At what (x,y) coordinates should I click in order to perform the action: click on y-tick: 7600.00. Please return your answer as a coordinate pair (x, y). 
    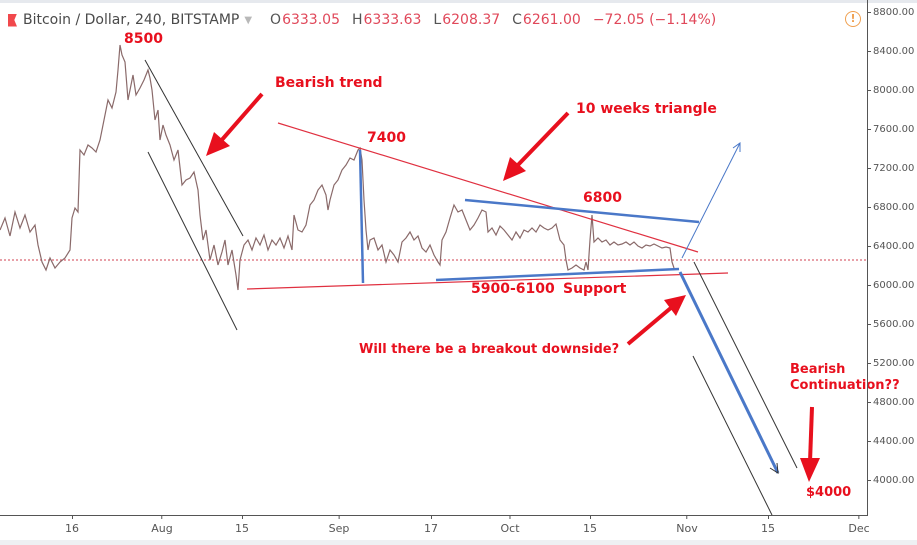
    Looking at the image, I should click on (890, 129).